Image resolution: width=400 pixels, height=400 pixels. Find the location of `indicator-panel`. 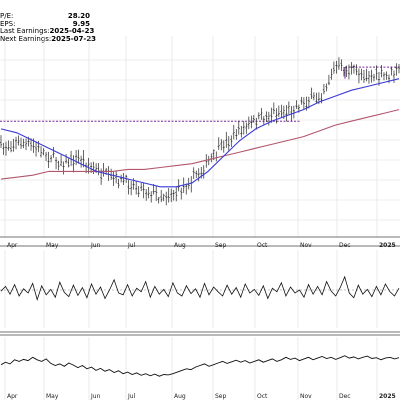

indicator-panel is located at coordinates (200, 366).